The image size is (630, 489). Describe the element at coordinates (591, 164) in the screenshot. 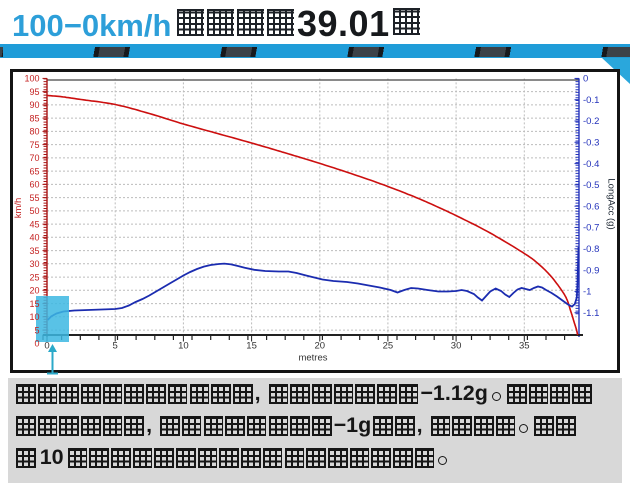

I see `svg-text: -0.4` at that location.